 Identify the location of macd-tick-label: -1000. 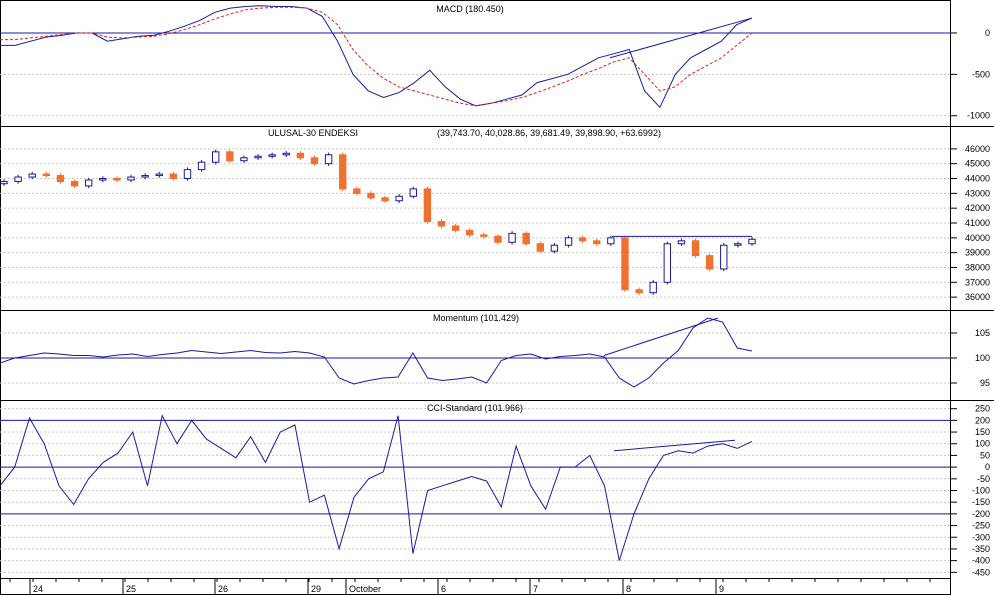
(978, 116).